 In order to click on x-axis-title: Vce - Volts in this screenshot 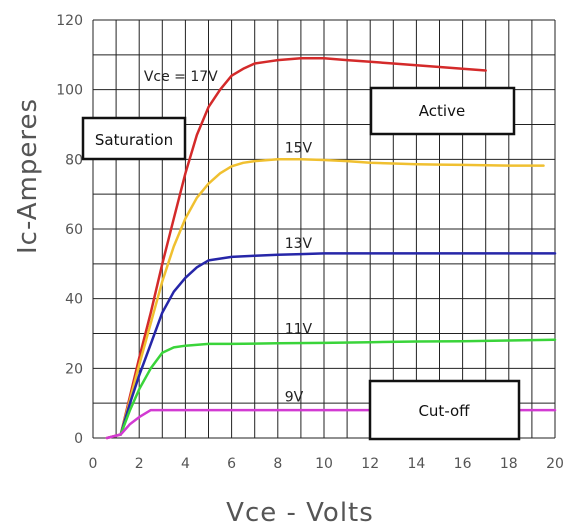, I will do `click(300, 513)`.